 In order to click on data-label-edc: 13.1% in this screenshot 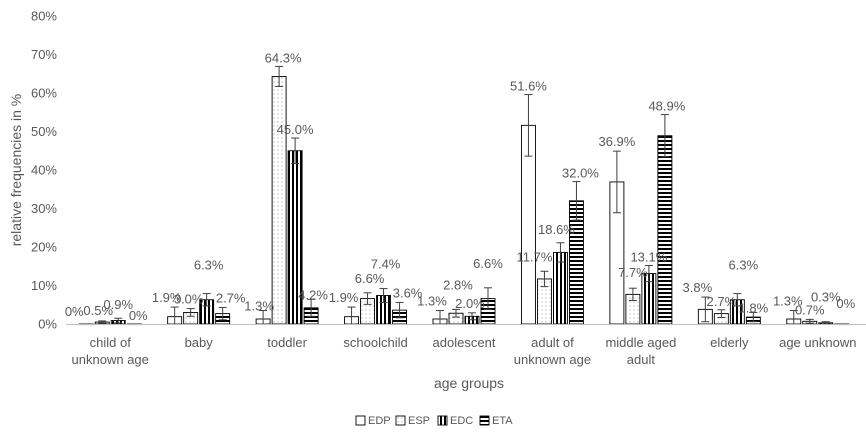, I will do `click(648, 256)`.